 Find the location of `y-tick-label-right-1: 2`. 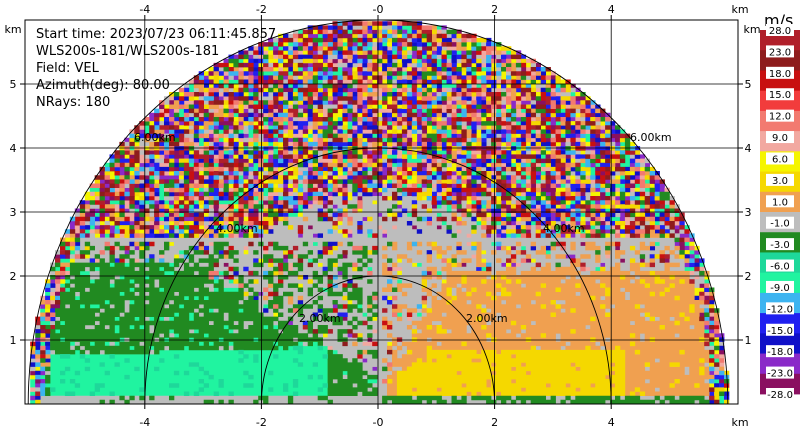

y-tick-label-right-1: 2 is located at coordinates (748, 276).